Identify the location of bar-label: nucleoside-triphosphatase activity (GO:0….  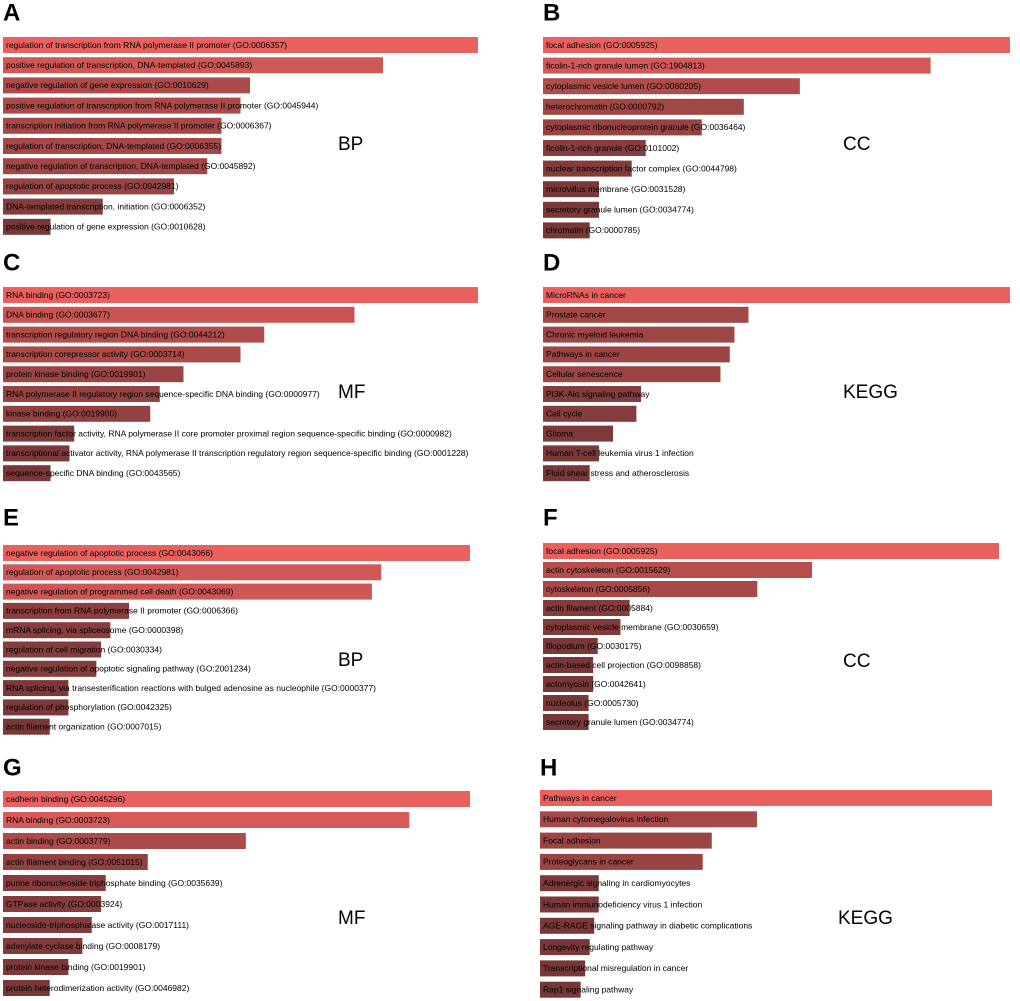
(97, 925).